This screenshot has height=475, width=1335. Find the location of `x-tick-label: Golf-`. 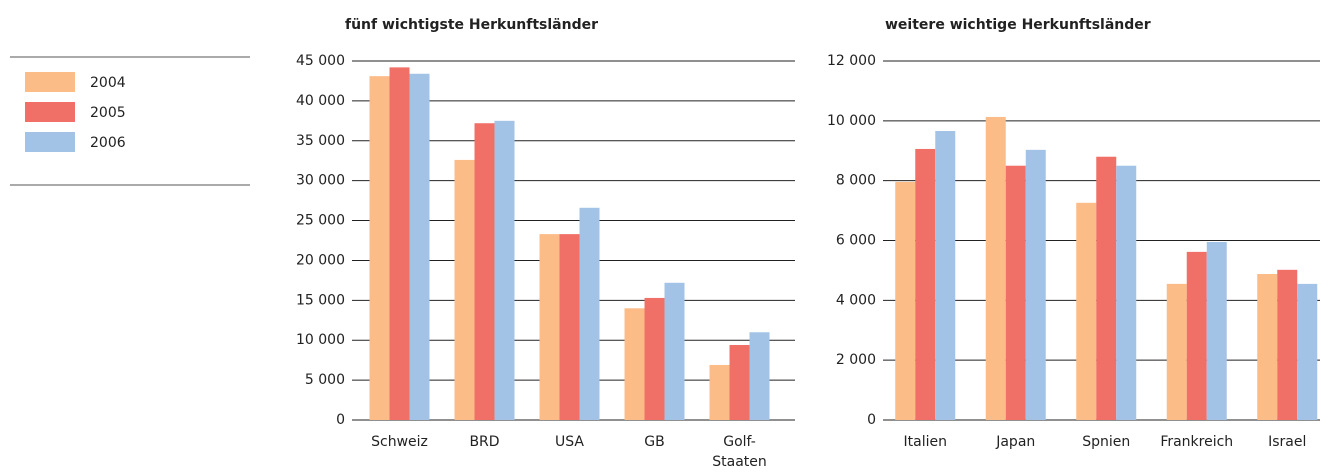

x-tick-label: Golf- is located at coordinates (739, 442).